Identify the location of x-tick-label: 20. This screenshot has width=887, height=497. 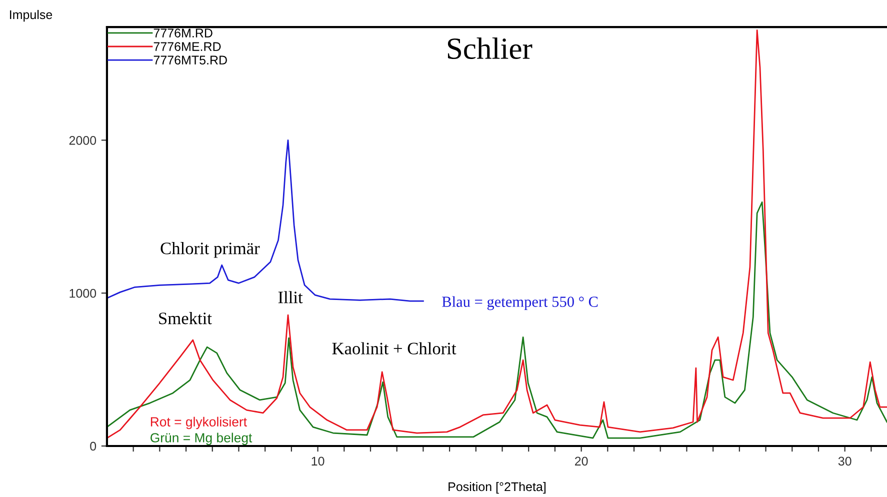
(581, 461).